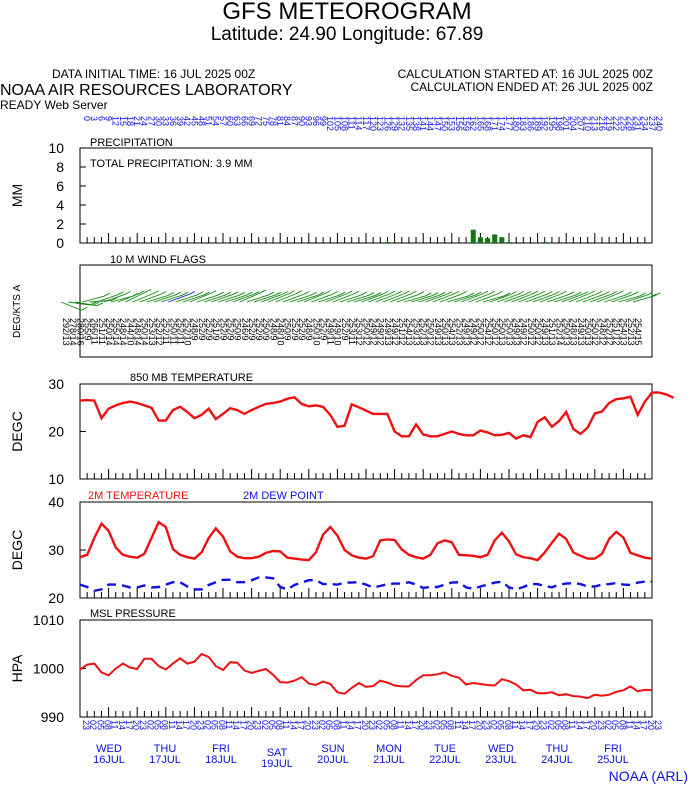 The image size is (694, 788). I want to click on top-hour-label: 102, so click(330, 123).